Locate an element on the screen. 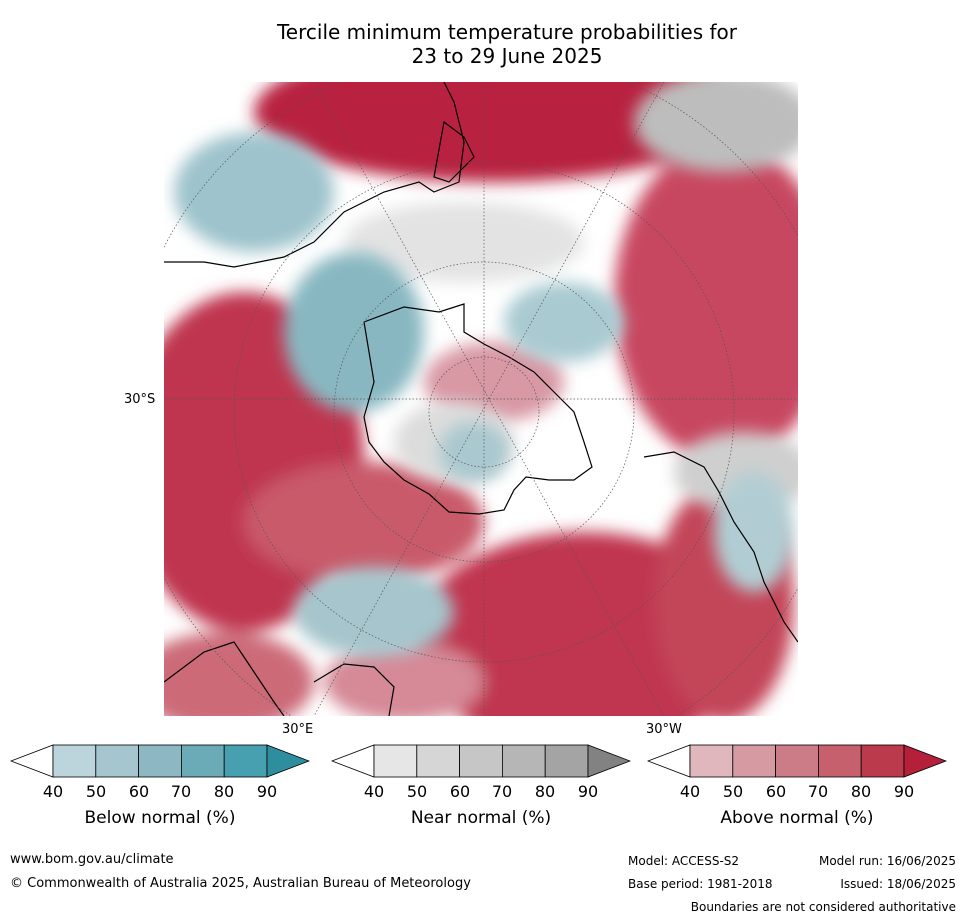 This screenshot has width=965, height=919. near-normal-colorbar-segments is located at coordinates (481, 761).